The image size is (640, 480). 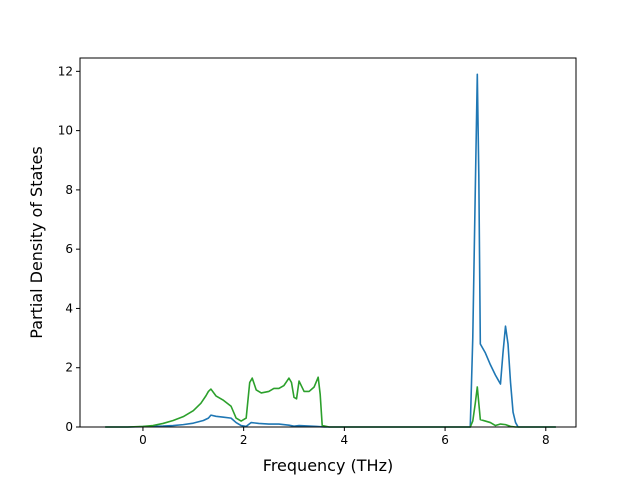 I want to click on x-tick-label: 0, so click(x=143, y=440).